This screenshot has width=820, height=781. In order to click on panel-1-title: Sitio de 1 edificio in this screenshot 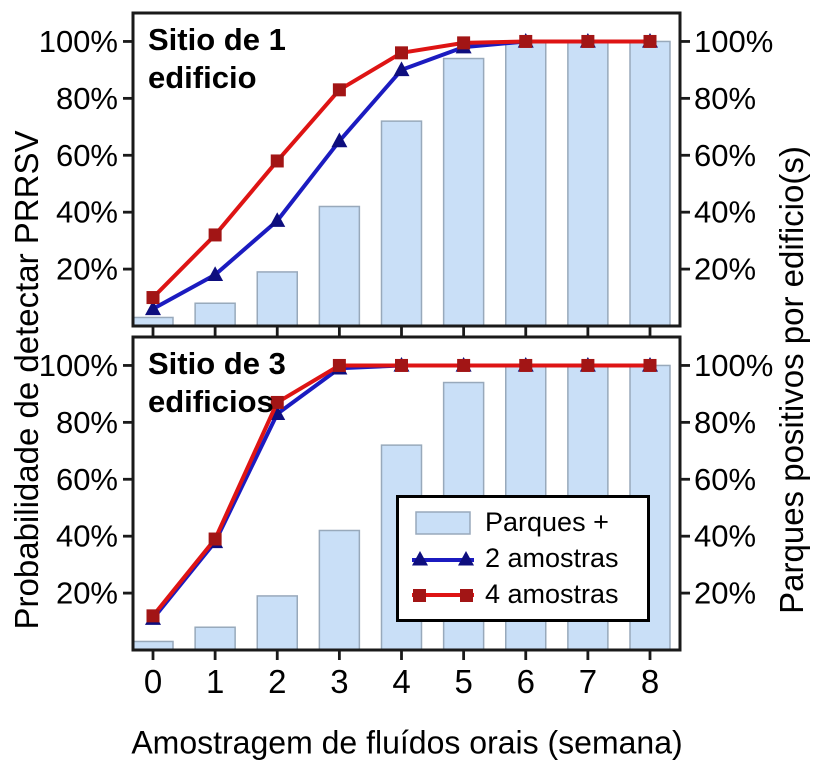, I will do `click(217, 59)`.